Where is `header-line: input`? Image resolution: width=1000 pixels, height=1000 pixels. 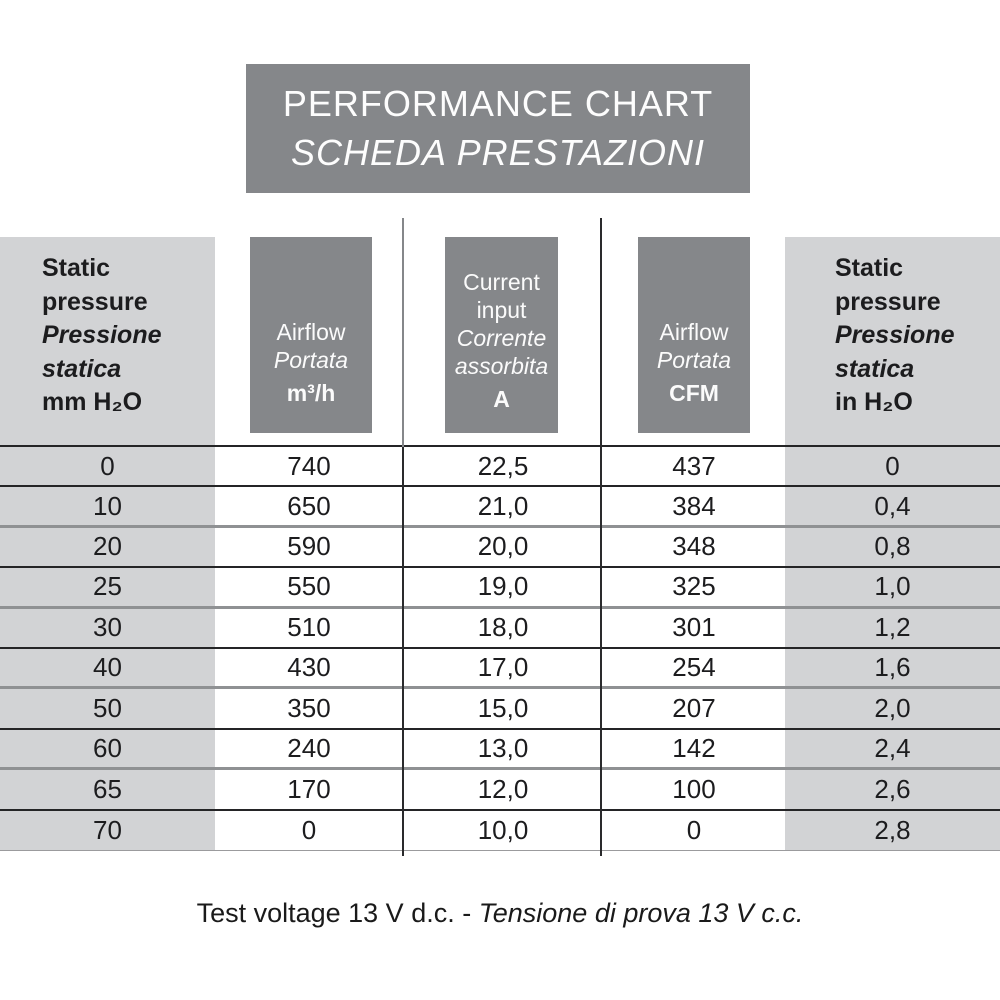
header-line: input is located at coordinates (501, 310).